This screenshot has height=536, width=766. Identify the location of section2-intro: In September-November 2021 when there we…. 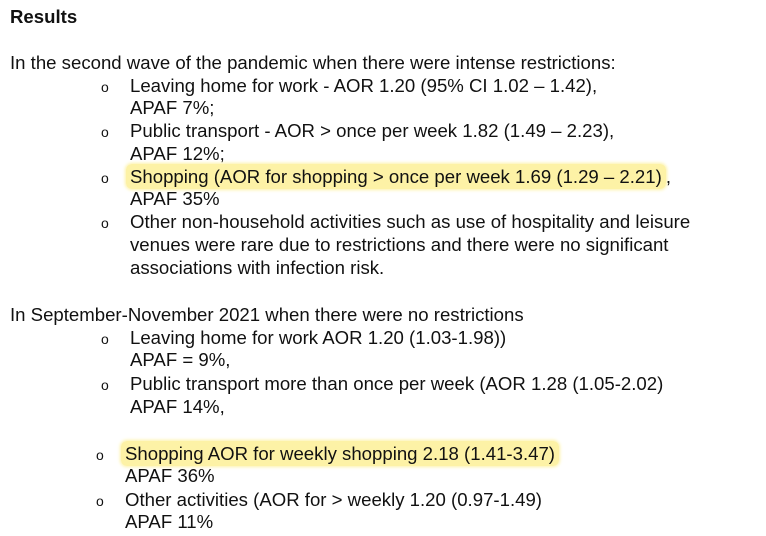
(267, 314).